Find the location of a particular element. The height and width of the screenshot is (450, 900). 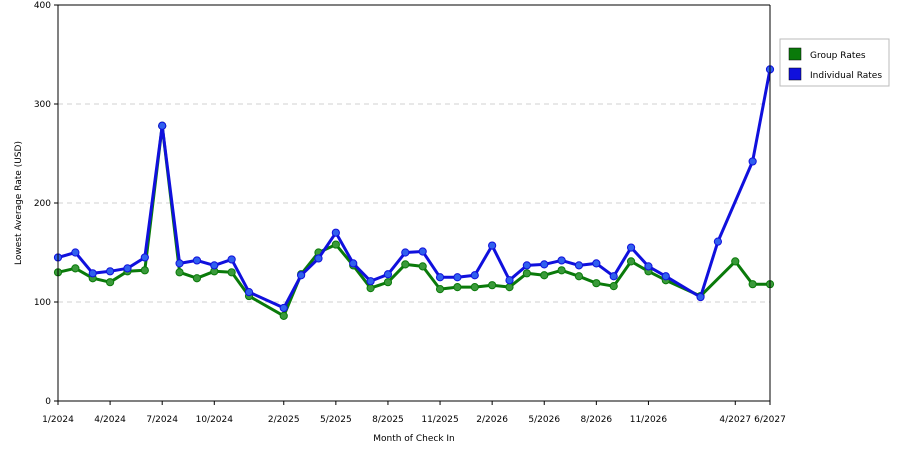

x-tick-label: 11/2026 is located at coordinates (649, 420).